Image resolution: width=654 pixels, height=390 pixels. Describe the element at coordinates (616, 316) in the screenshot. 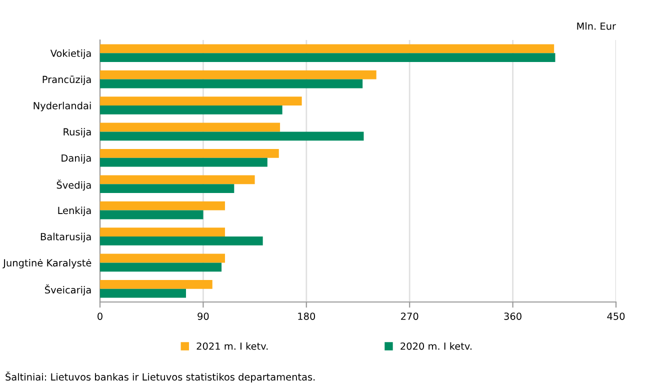

I see `x-tick-label: 450` at that location.